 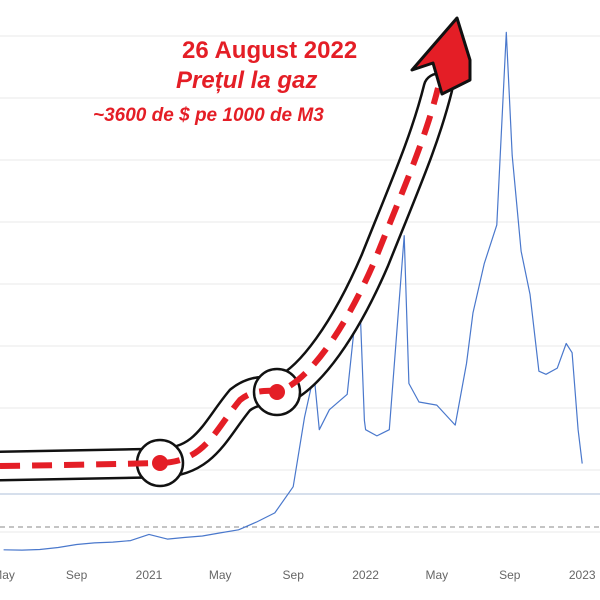 I want to click on x-tick-label: 2022, so click(x=365, y=575).